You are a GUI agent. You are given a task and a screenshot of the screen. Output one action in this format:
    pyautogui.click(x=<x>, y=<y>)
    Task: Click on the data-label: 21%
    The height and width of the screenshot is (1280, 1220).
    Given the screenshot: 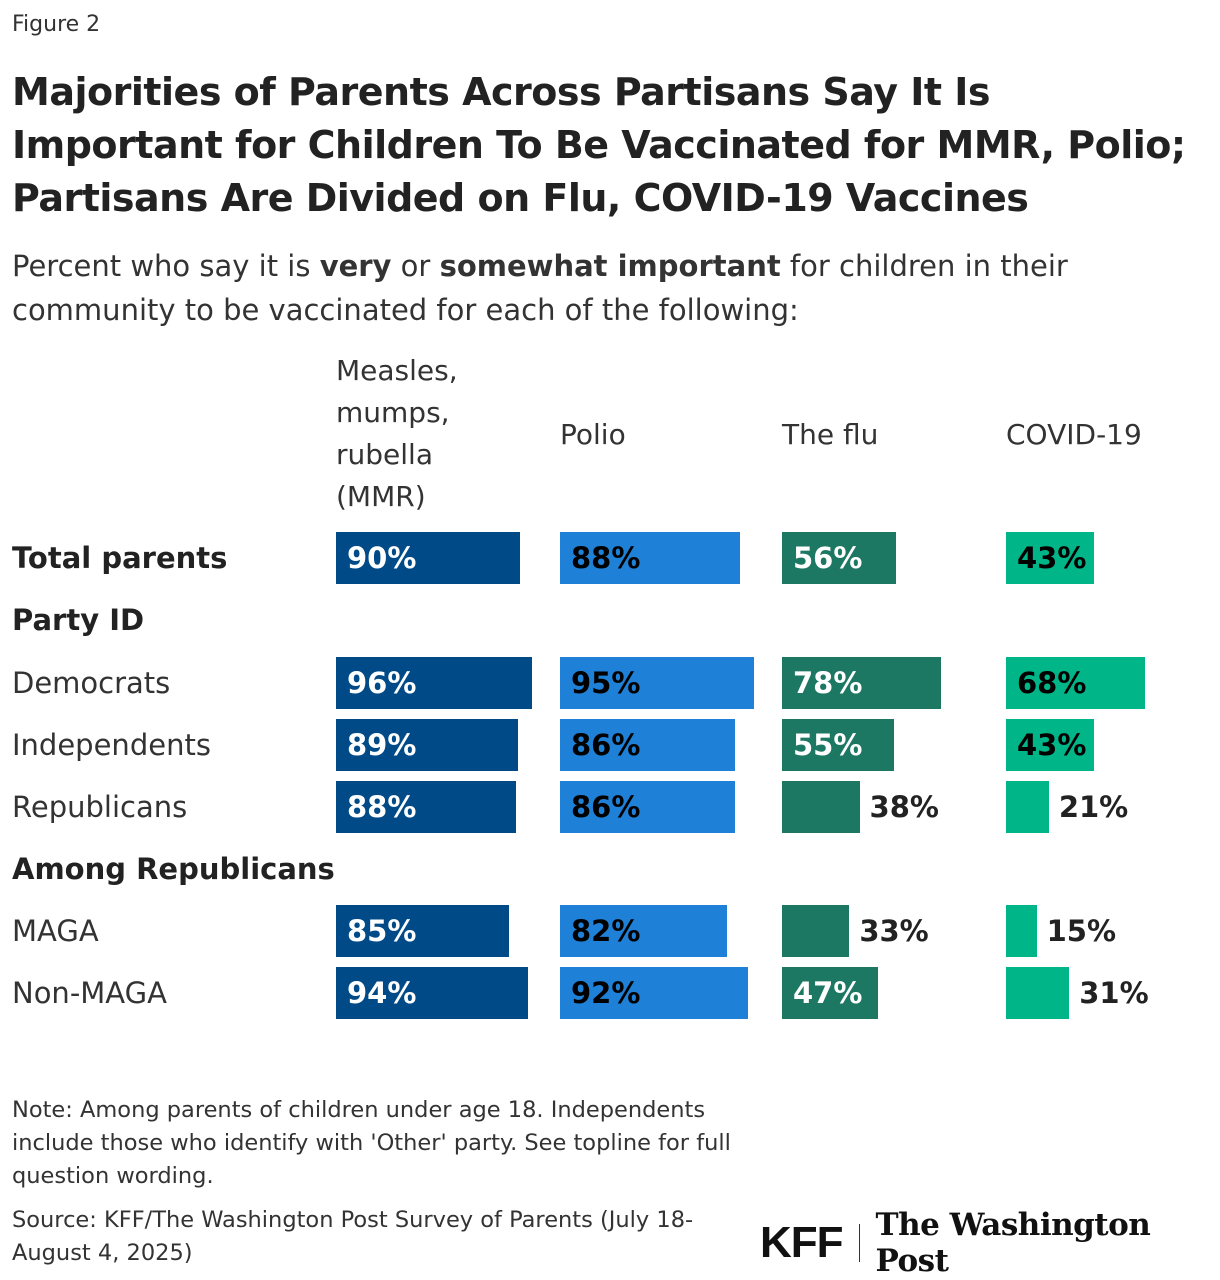 What is the action you would take?
    pyautogui.click(x=1093, y=807)
    